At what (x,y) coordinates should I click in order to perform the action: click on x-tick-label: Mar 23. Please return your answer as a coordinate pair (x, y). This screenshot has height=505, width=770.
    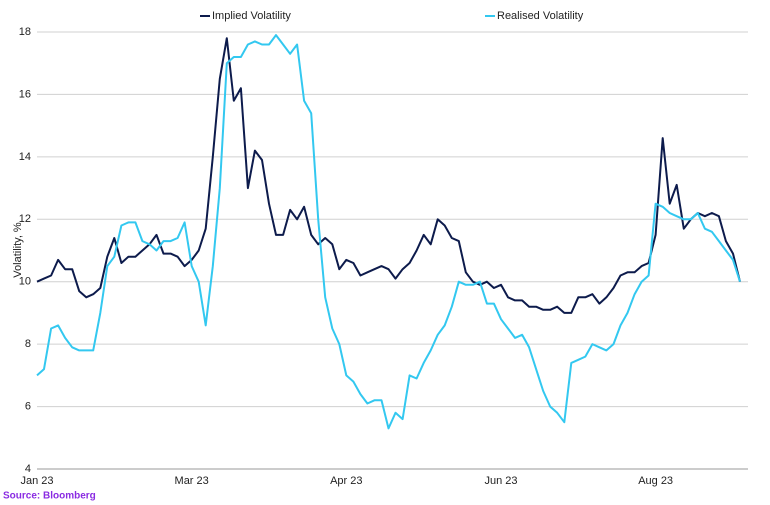
    Looking at the image, I should click on (192, 481).